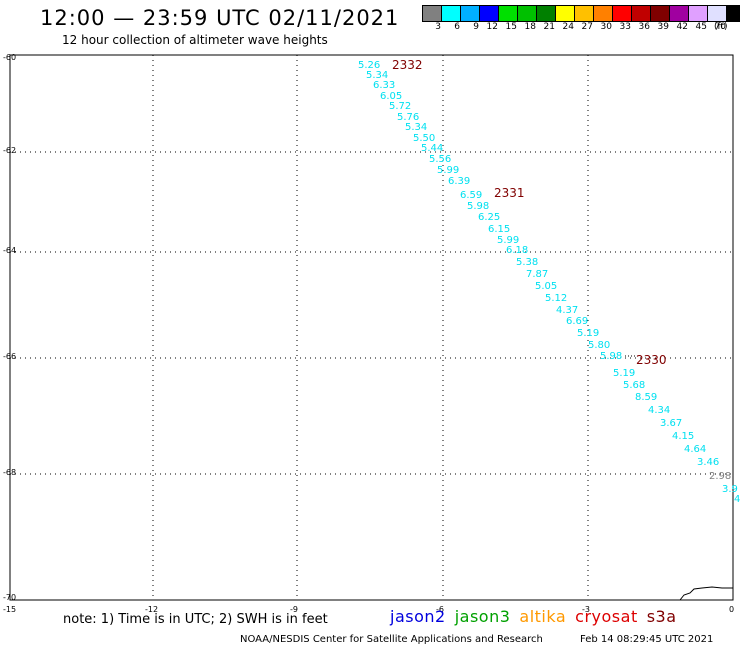 This screenshot has width=740, height=650. Describe the element at coordinates (606, 27) in the screenshot. I see `color-scale-label: 30` at that location.